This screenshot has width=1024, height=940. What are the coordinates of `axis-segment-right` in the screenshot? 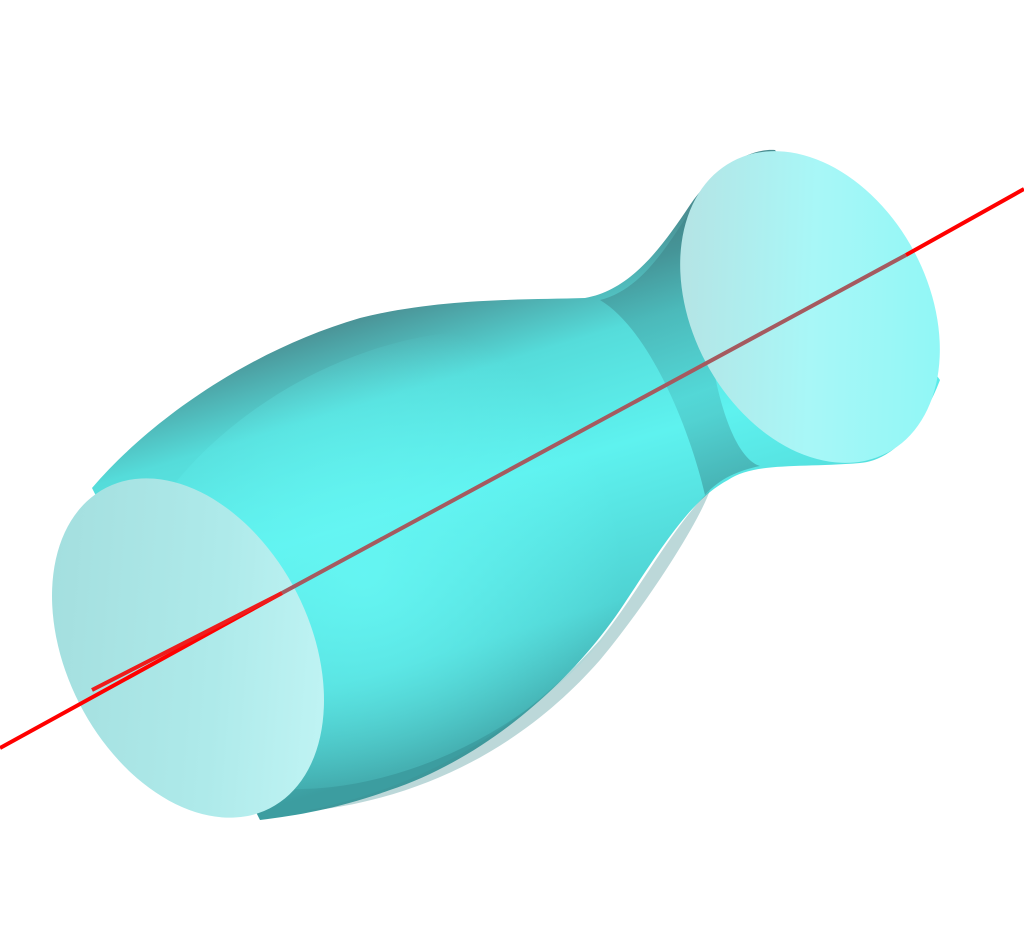 It's located at (964, 222).